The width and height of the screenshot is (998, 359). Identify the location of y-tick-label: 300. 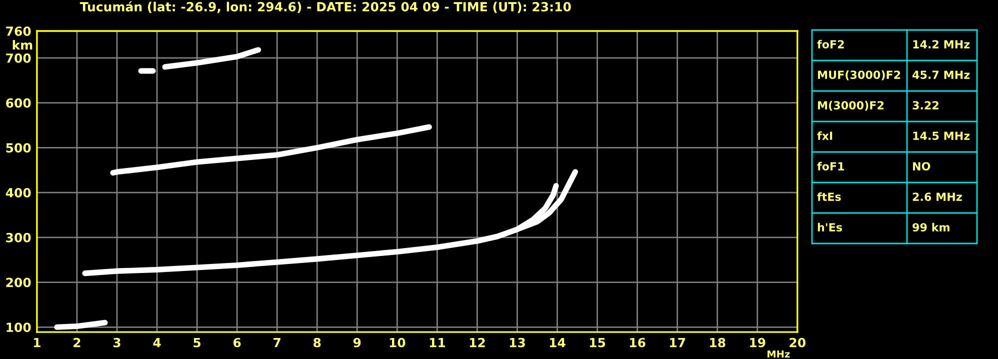
(18, 237).